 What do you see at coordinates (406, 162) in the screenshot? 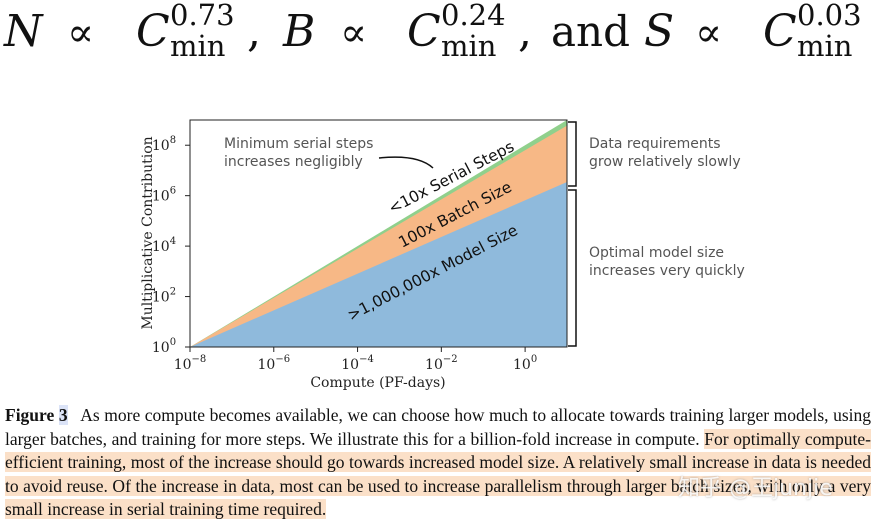
I see `serial-note-arrow` at bounding box center [406, 162].